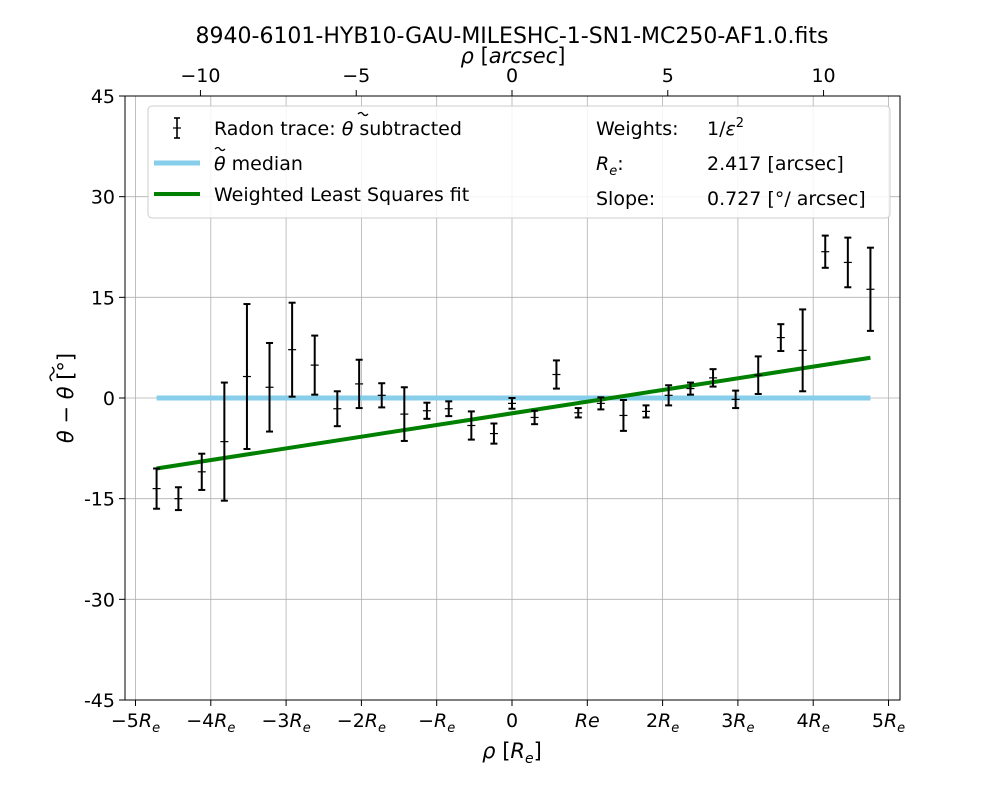 Image resolution: width=1000 pixels, height=800 pixels. What do you see at coordinates (338, 129) in the screenshot?
I see `legend-label-radon: Radon trace: θ subtracted` at bounding box center [338, 129].